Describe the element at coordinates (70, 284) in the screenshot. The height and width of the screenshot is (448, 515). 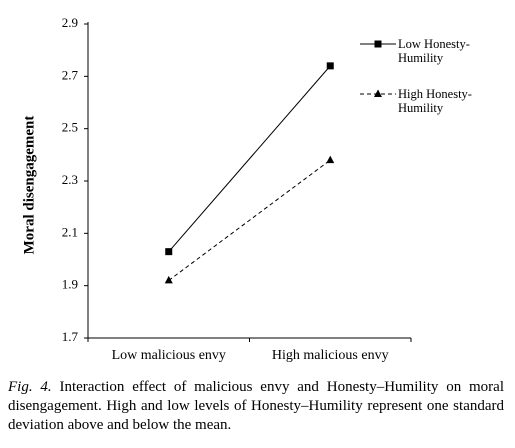
I see `y-tick-label: 1.9` at that location.